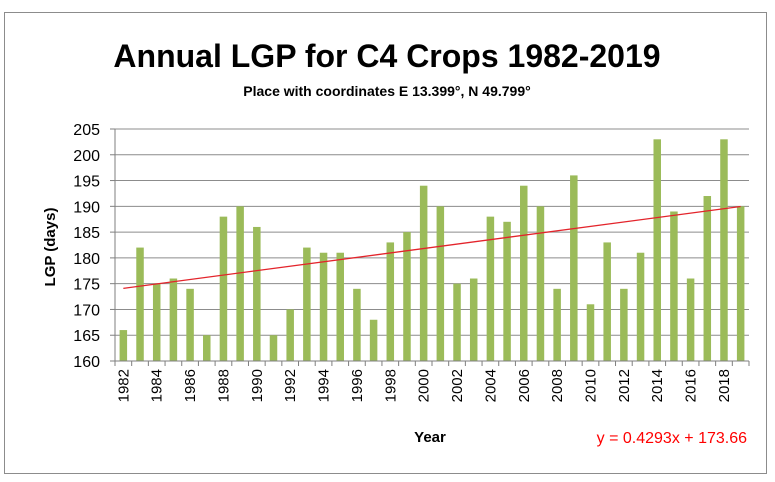  Describe the element at coordinates (357, 385) in the screenshot. I see `x-tick-label: 1996` at that location.